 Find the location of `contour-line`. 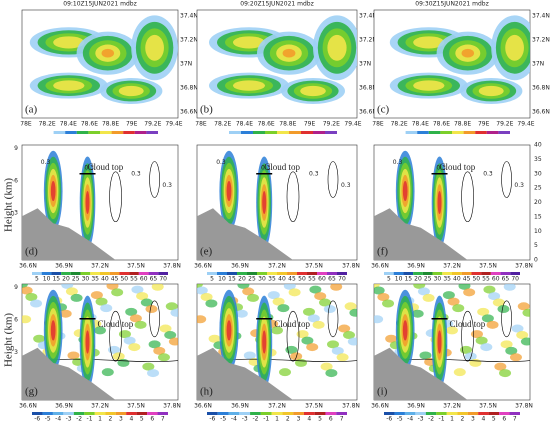

contour-line is located at coordinates (154, 179).